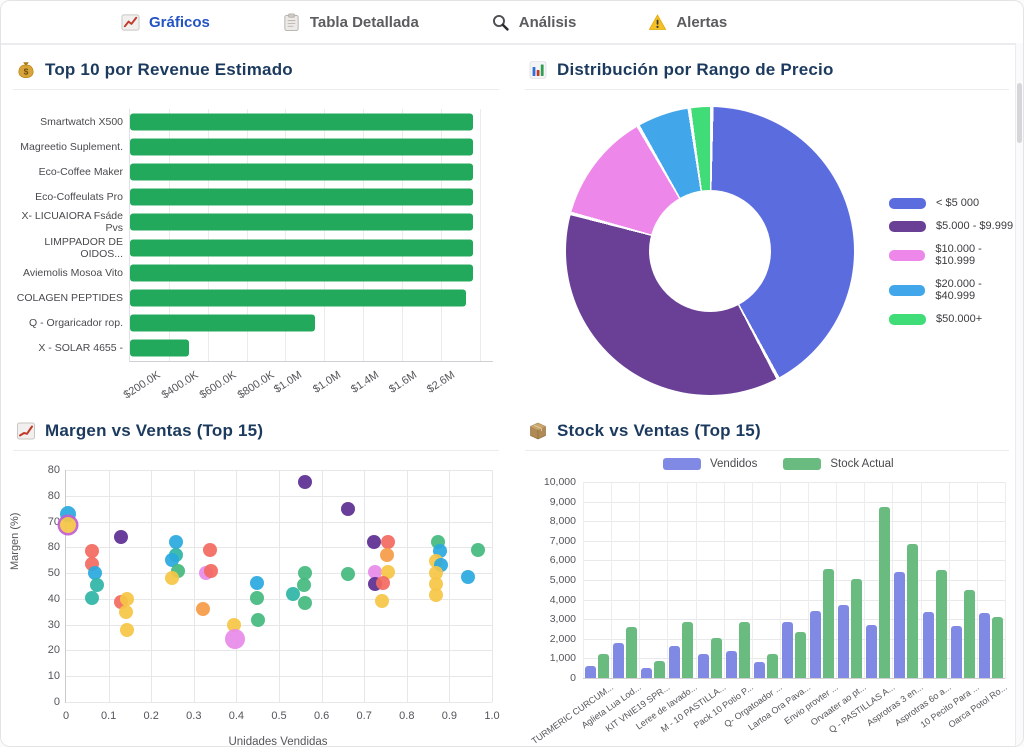 The height and width of the screenshot is (747, 1024). I want to click on panel-price-header: Distribución por Rango de Precio, so click(768, 67).